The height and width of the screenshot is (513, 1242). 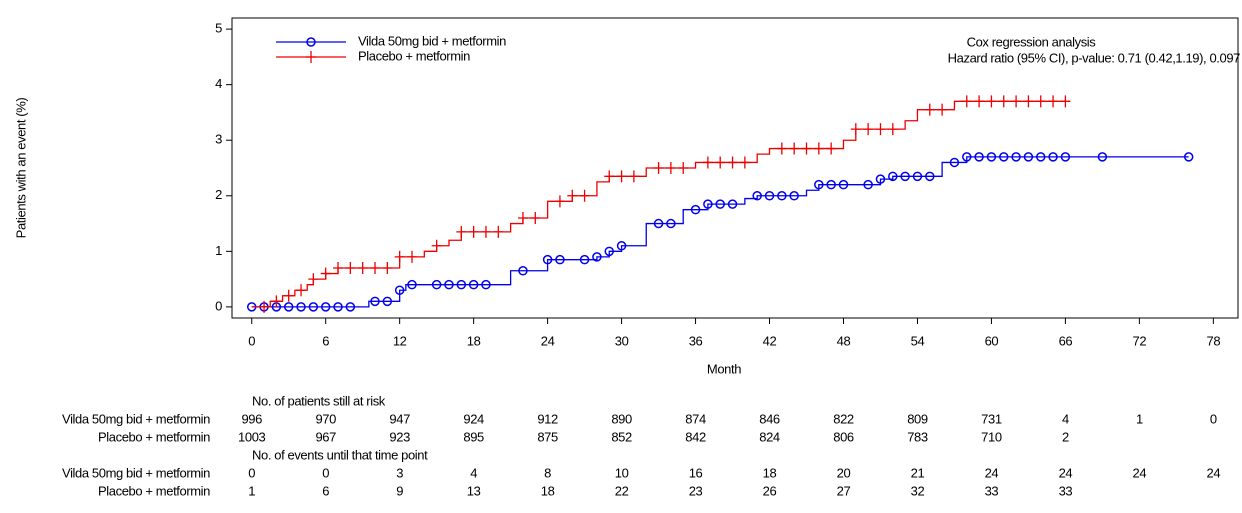 I want to click on risk-row-label: Vilda 50mg bid + metformin, so click(x=136, y=418).